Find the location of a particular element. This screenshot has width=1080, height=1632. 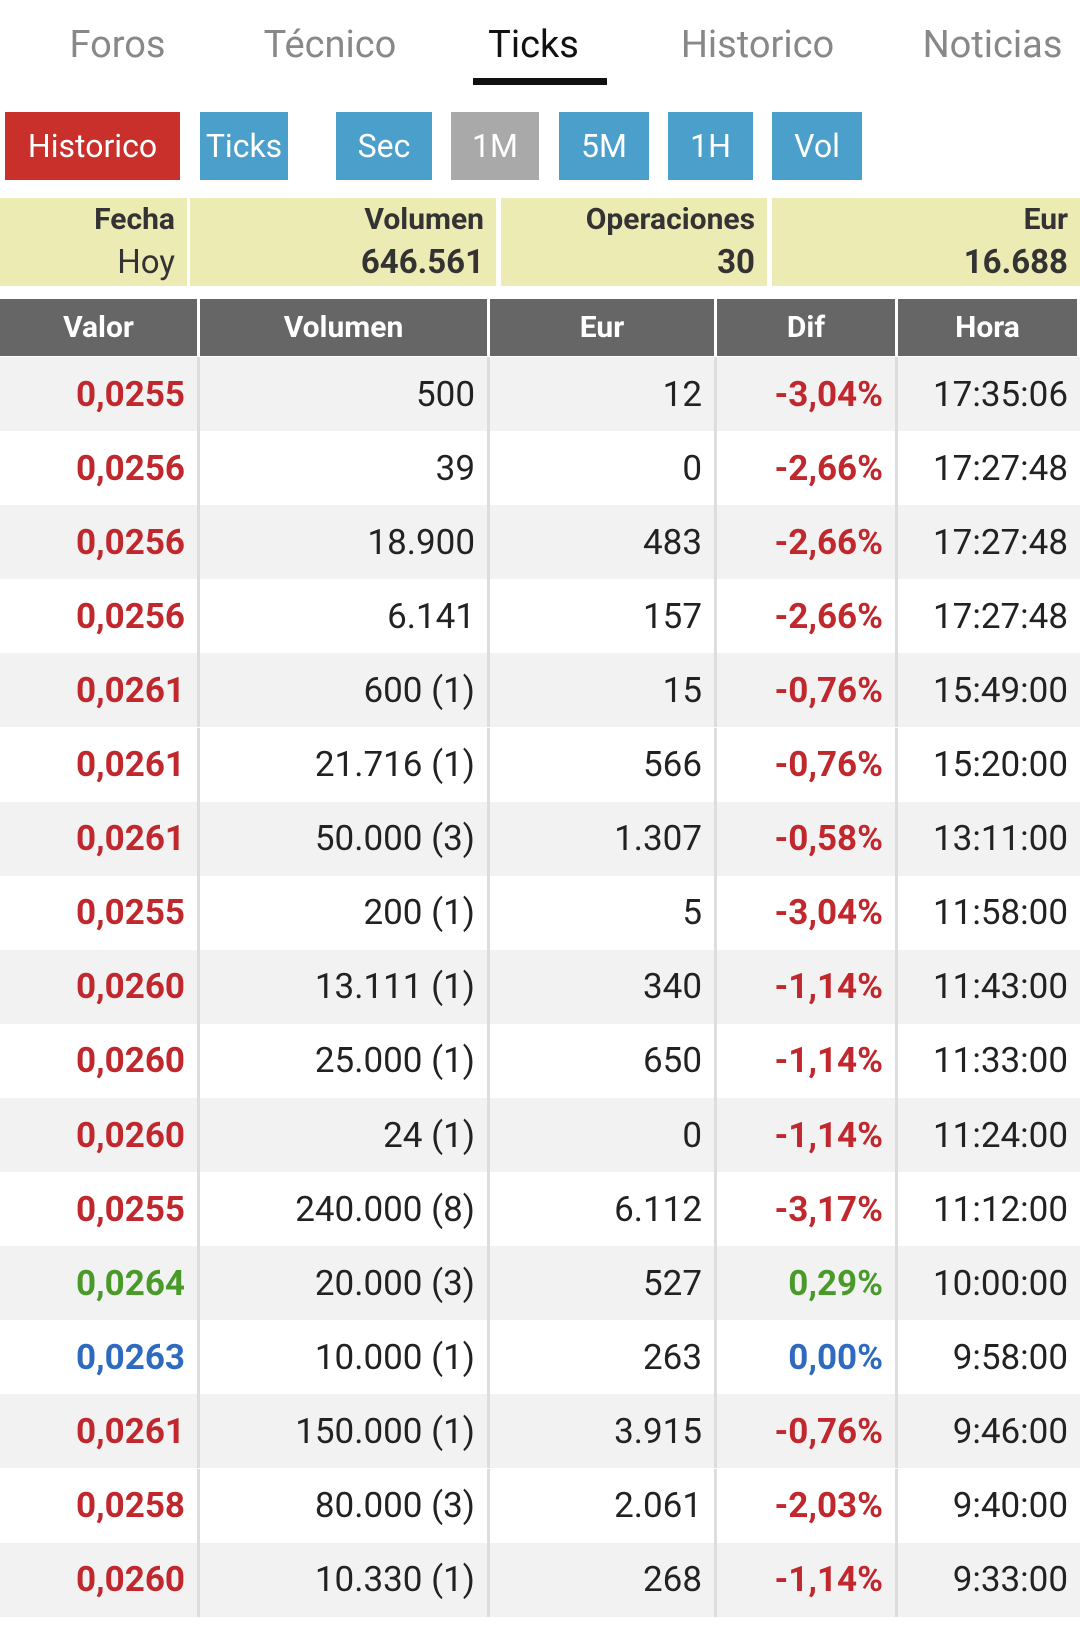

summary-label: Volumen is located at coordinates (424, 219).